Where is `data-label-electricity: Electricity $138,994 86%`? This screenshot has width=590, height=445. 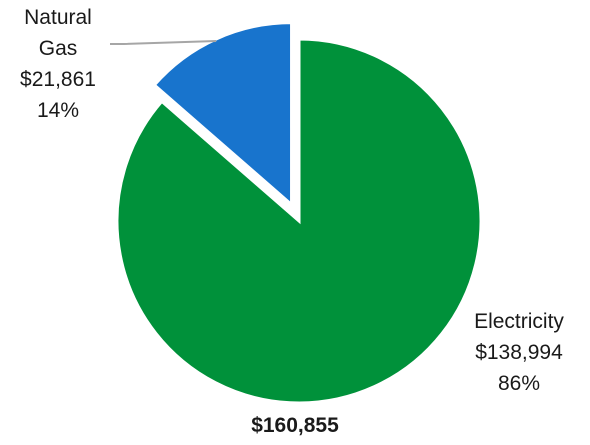 data-label-electricity: Electricity $138,994 86% is located at coordinates (519, 352).